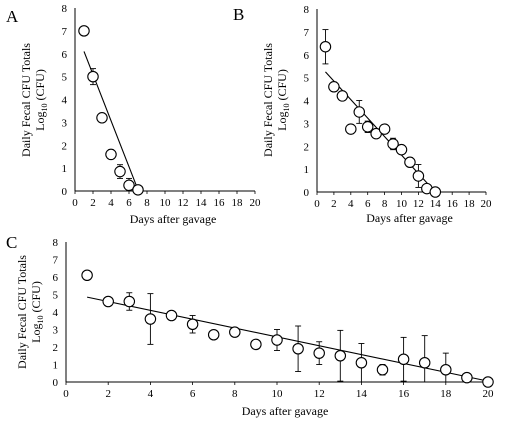  I want to click on panel-c-x-tick-label: 18, so click(446, 394).